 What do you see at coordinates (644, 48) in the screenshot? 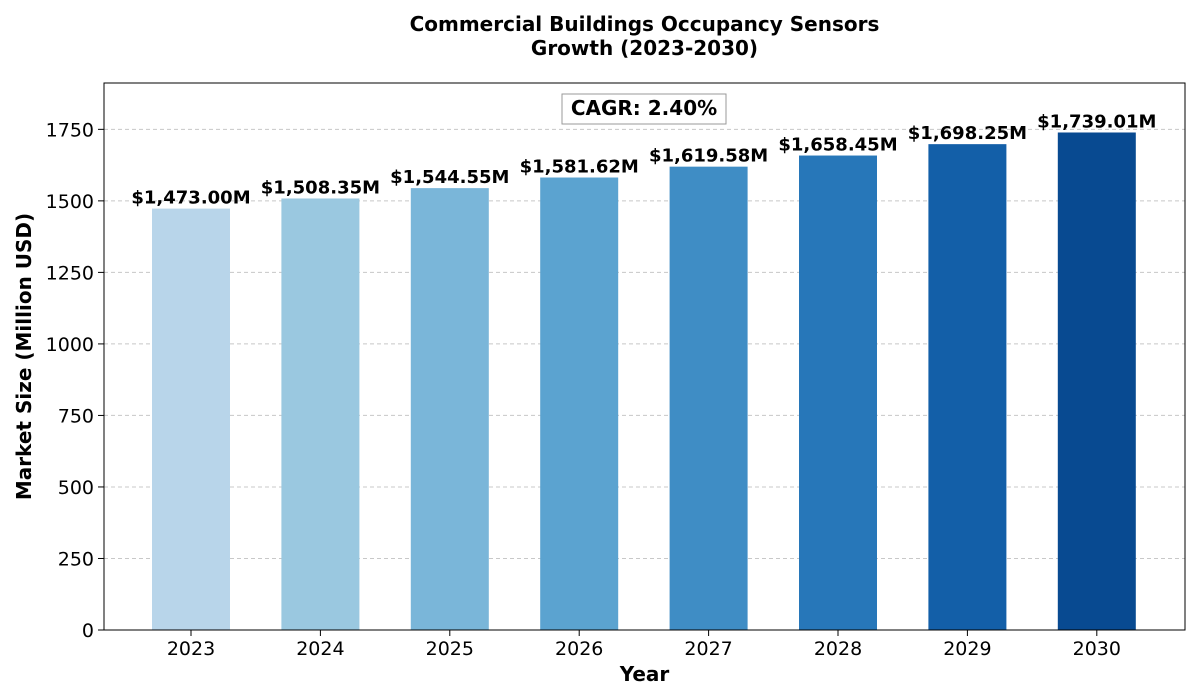
I see `chart-title-line-2: Growth (2023-2030)` at bounding box center [644, 48].